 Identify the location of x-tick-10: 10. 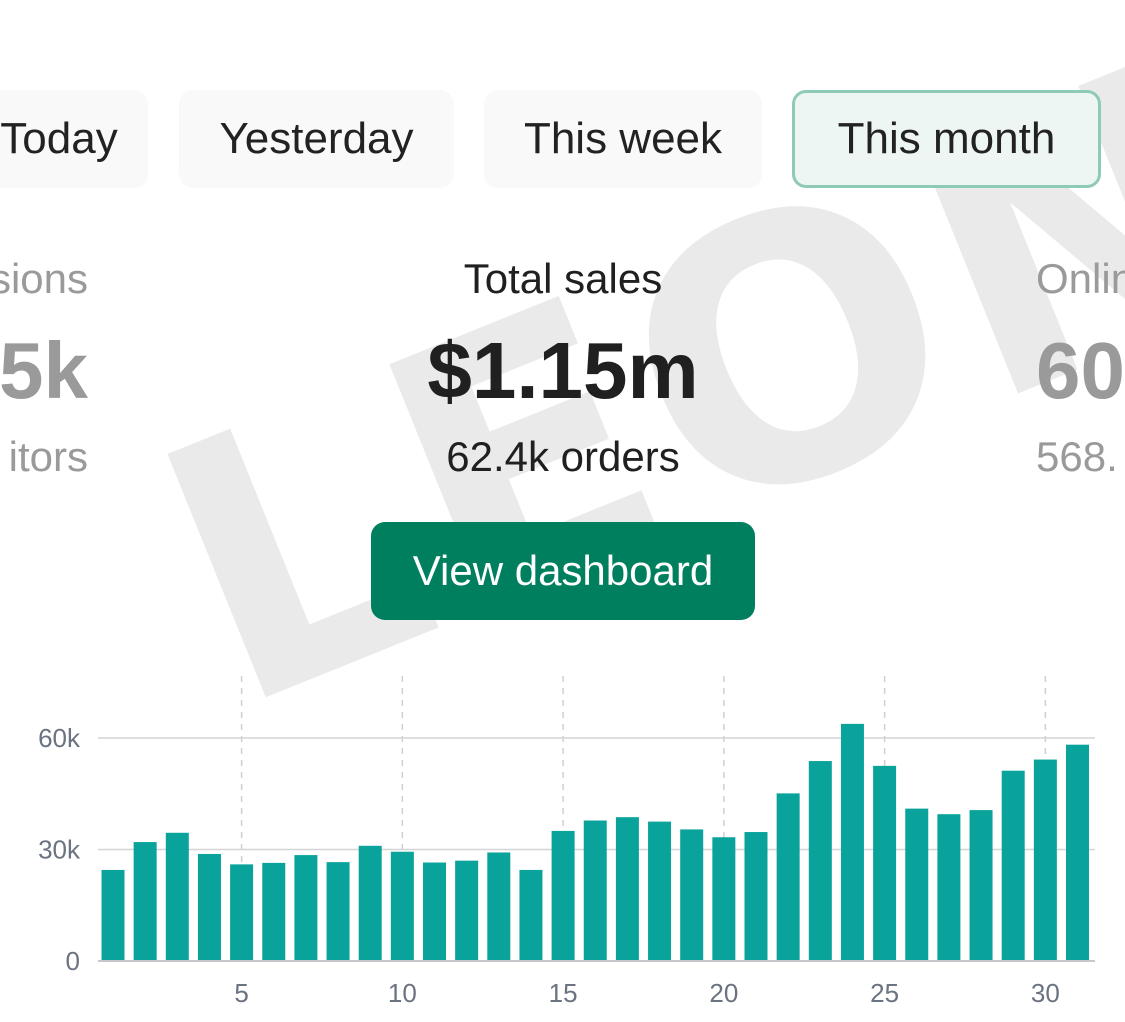
(402, 993).